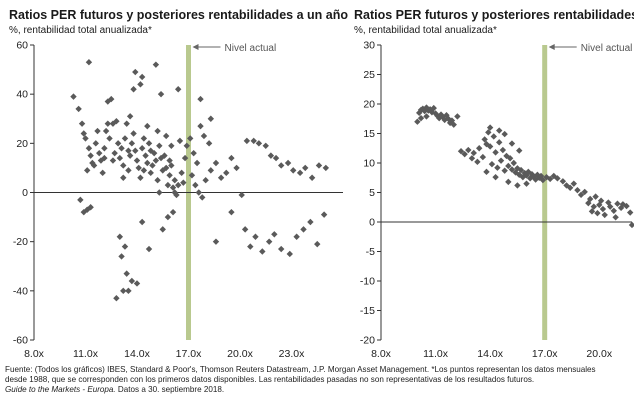 This screenshot has height=408, width=634. What do you see at coordinates (20, 341) in the screenshot?
I see `y-tick-label: -60` at bounding box center [20, 341].